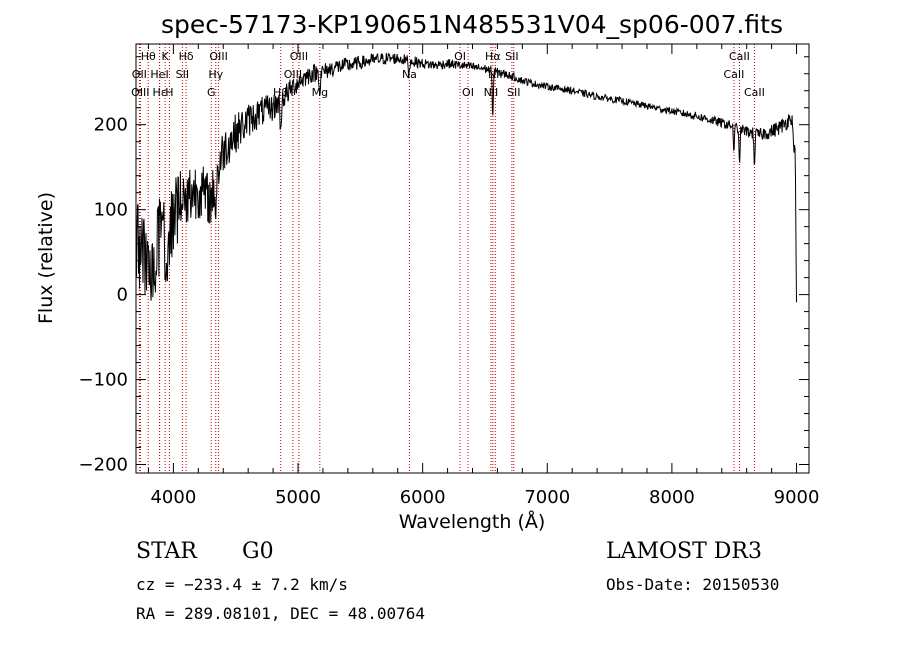 The width and height of the screenshot is (900, 649). Describe the element at coordinates (140, 92) in the screenshot. I see `line-label-2: OIII` at that location.